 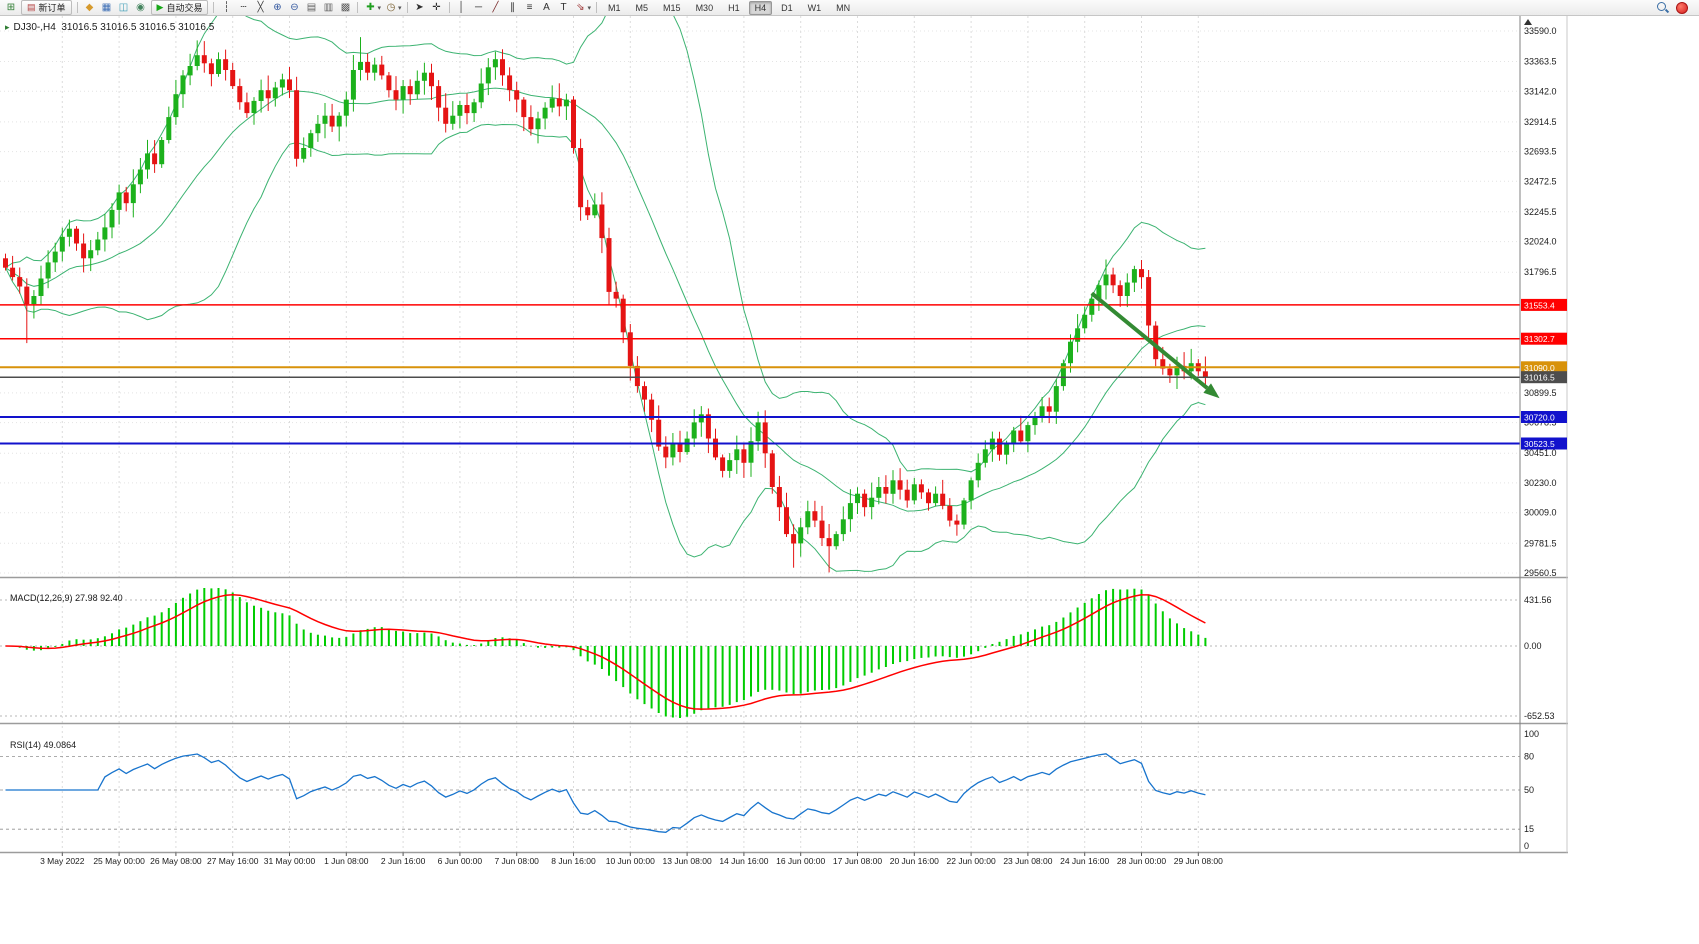 What do you see at coordinates (614, 7) in the screenshot?
I see `timeframe-m1: M1` at bounding box center [614, 7].